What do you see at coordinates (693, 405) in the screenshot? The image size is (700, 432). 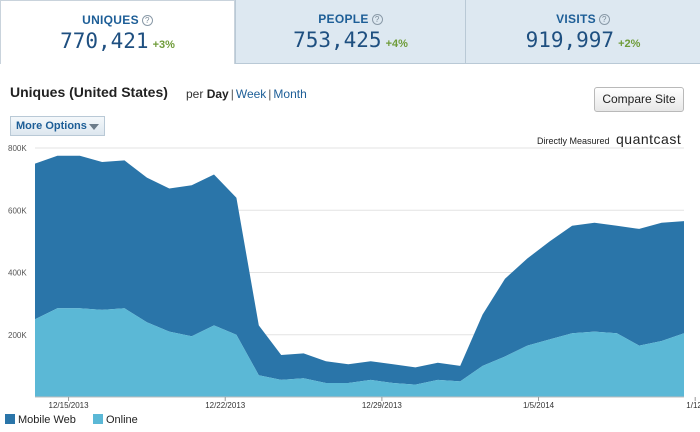 I see `x-tick-label: 1/12/` at bounding box center [693, 405].